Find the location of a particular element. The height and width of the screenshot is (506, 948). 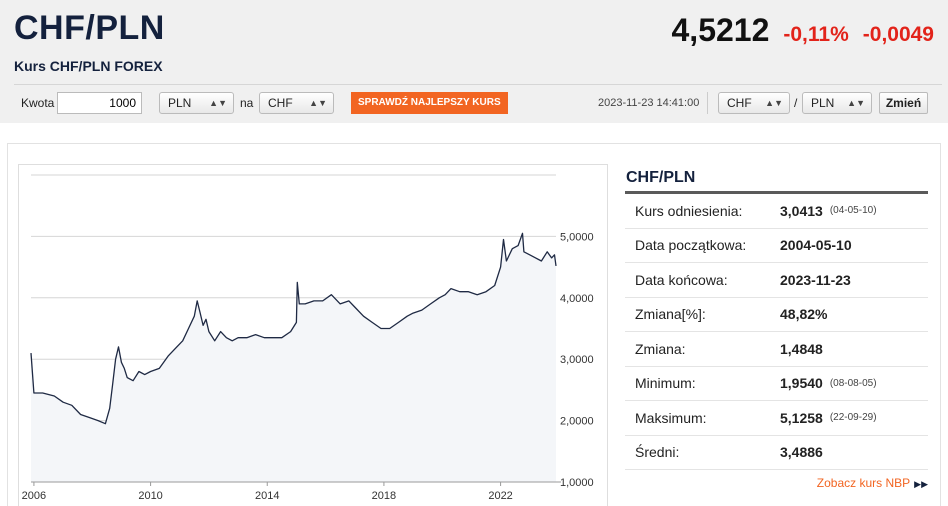

stats-title: CHF/PLN is located at coordinates (776, 179).